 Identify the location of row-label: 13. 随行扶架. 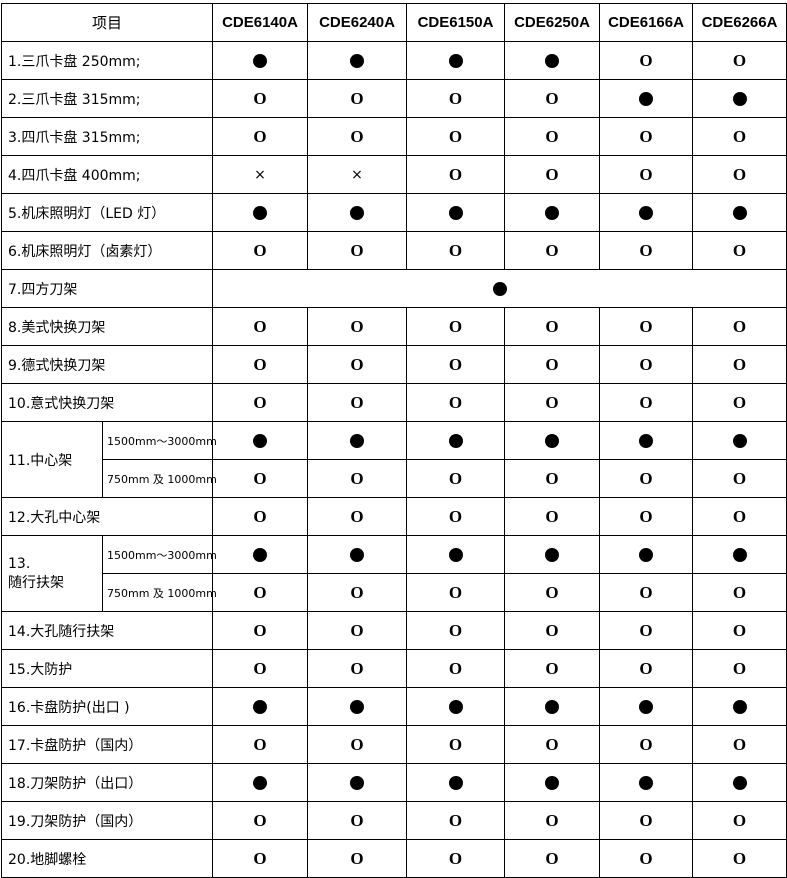
(52, 573).